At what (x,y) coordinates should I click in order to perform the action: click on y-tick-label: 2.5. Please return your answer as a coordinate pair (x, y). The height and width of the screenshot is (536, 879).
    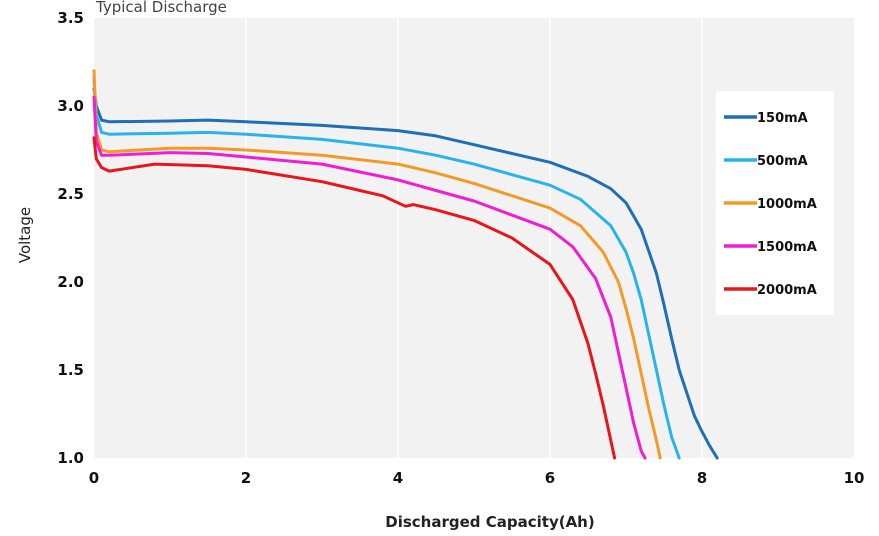
    Looking at the image, I should click on (70, 194).